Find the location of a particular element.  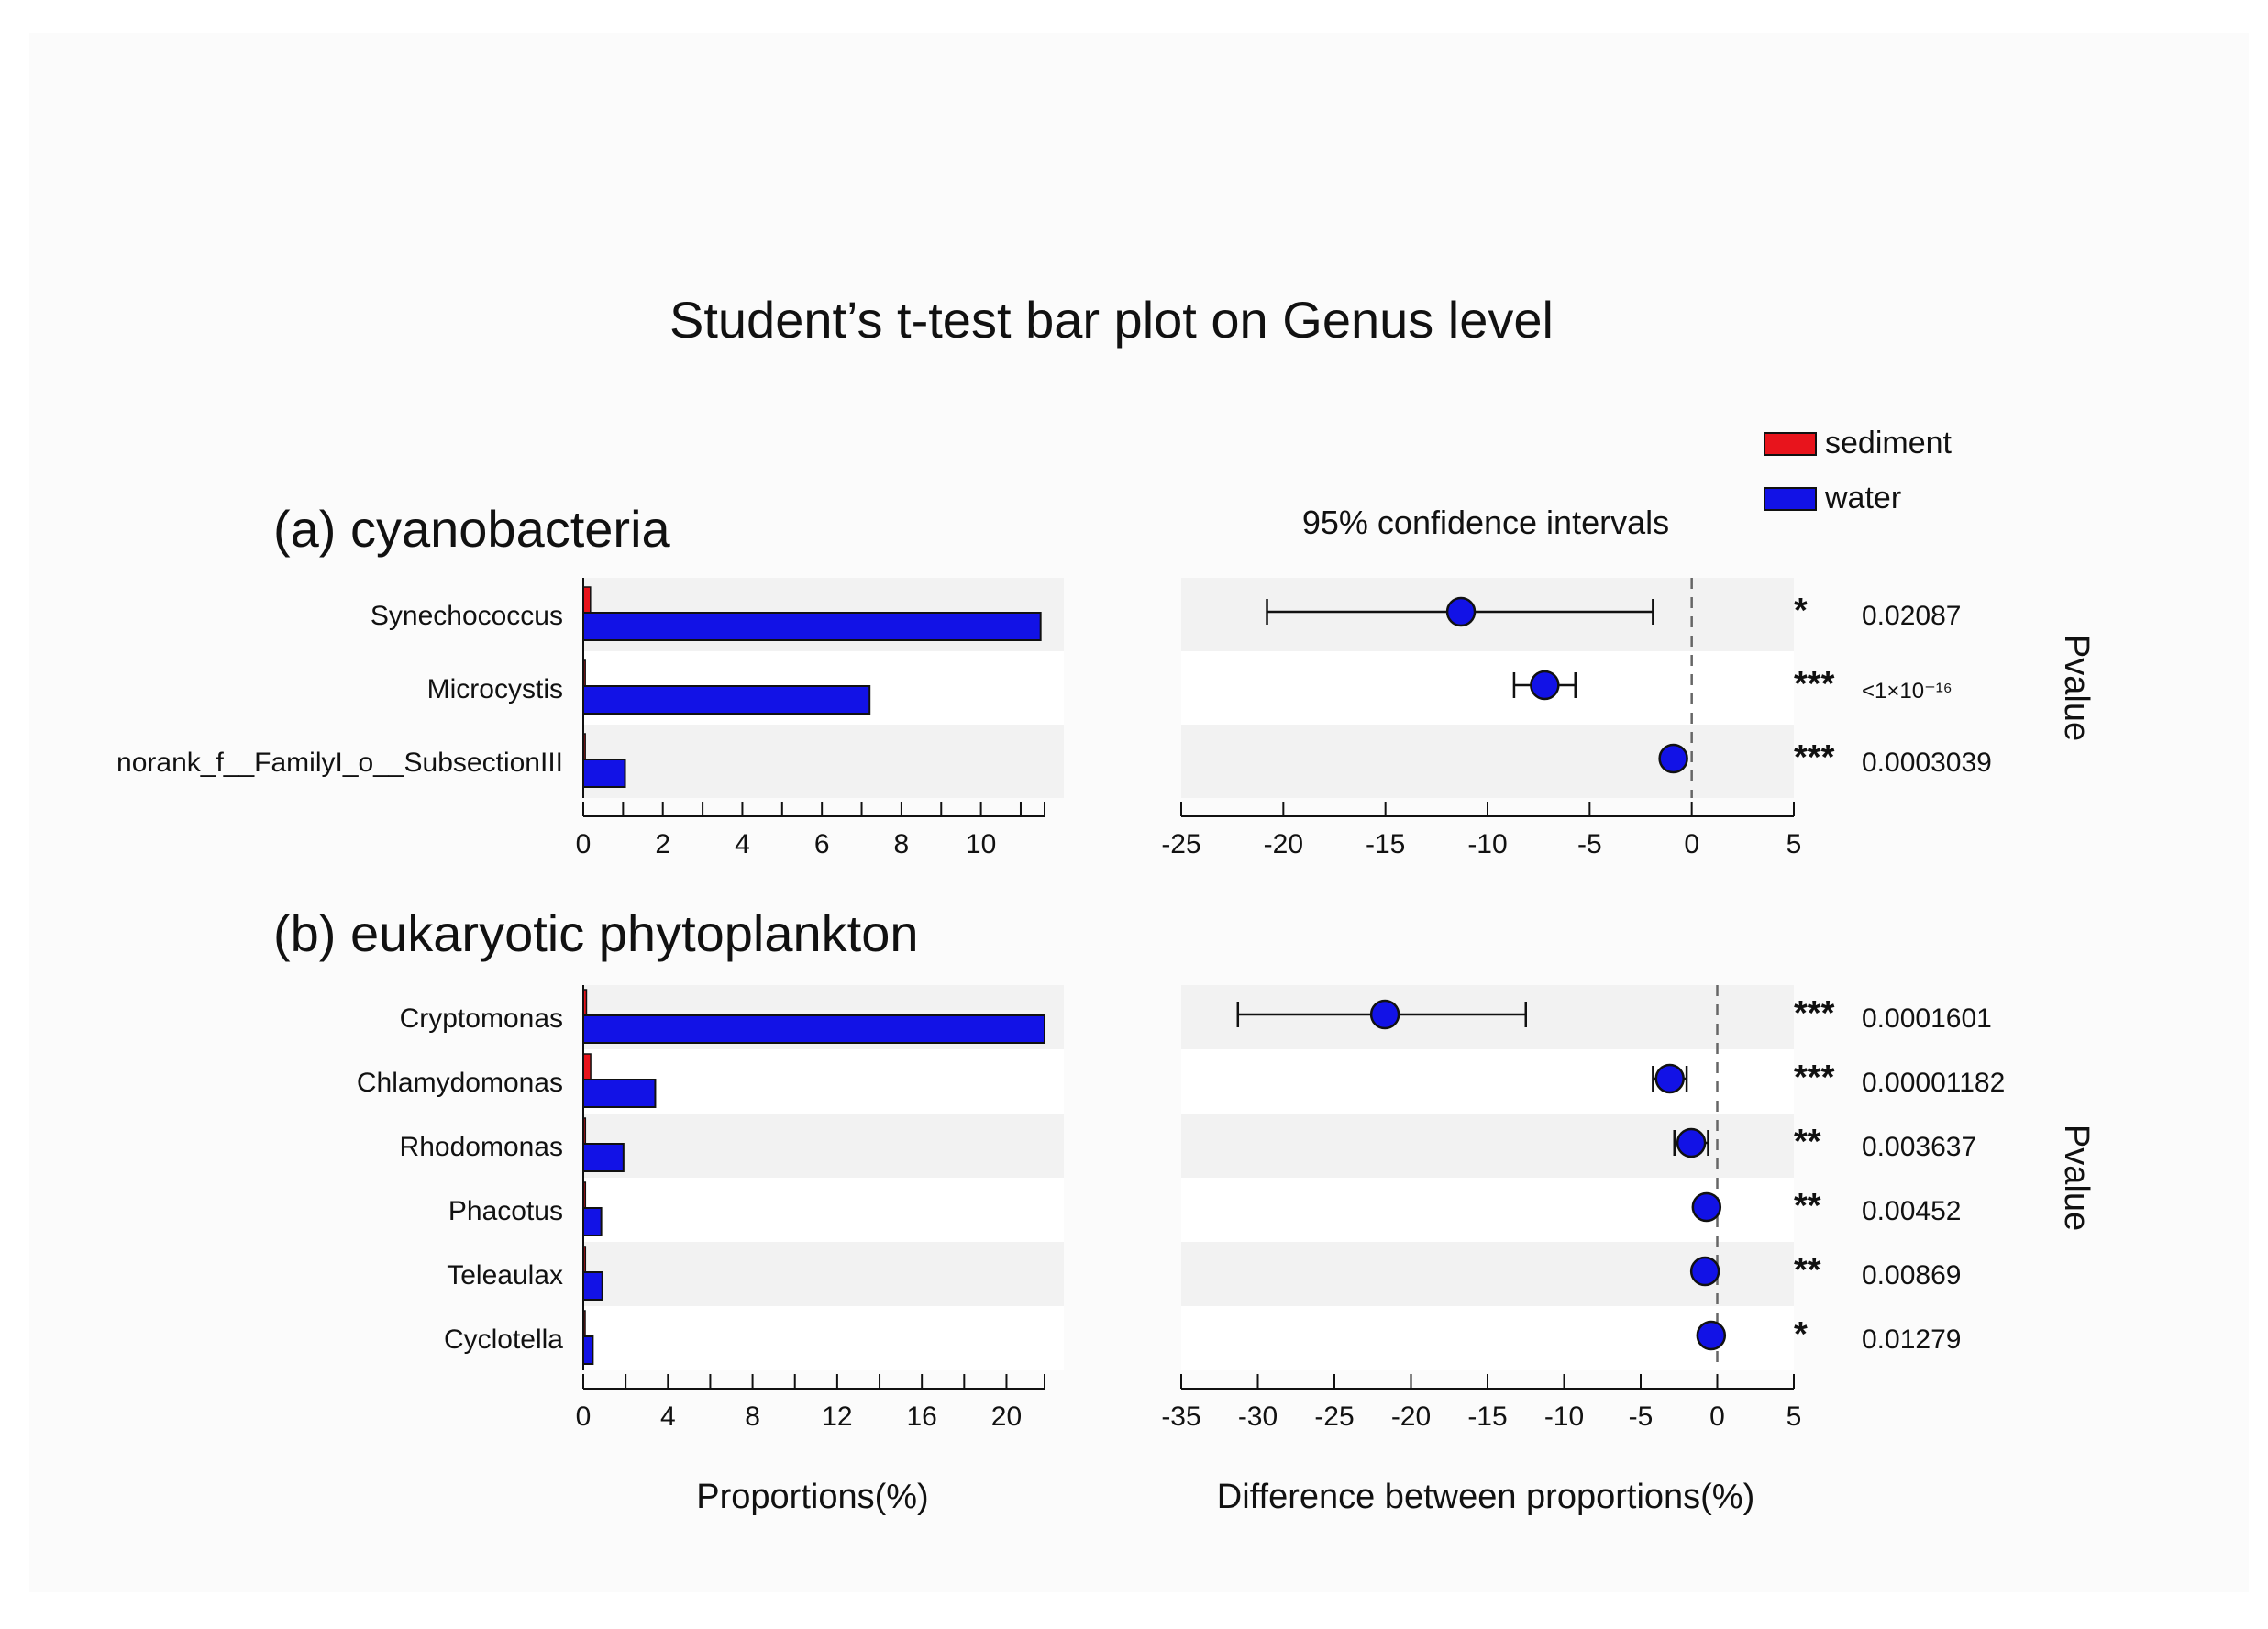

panel-a-title: (a) cyanobacteria is located at coordinates (472, 529).